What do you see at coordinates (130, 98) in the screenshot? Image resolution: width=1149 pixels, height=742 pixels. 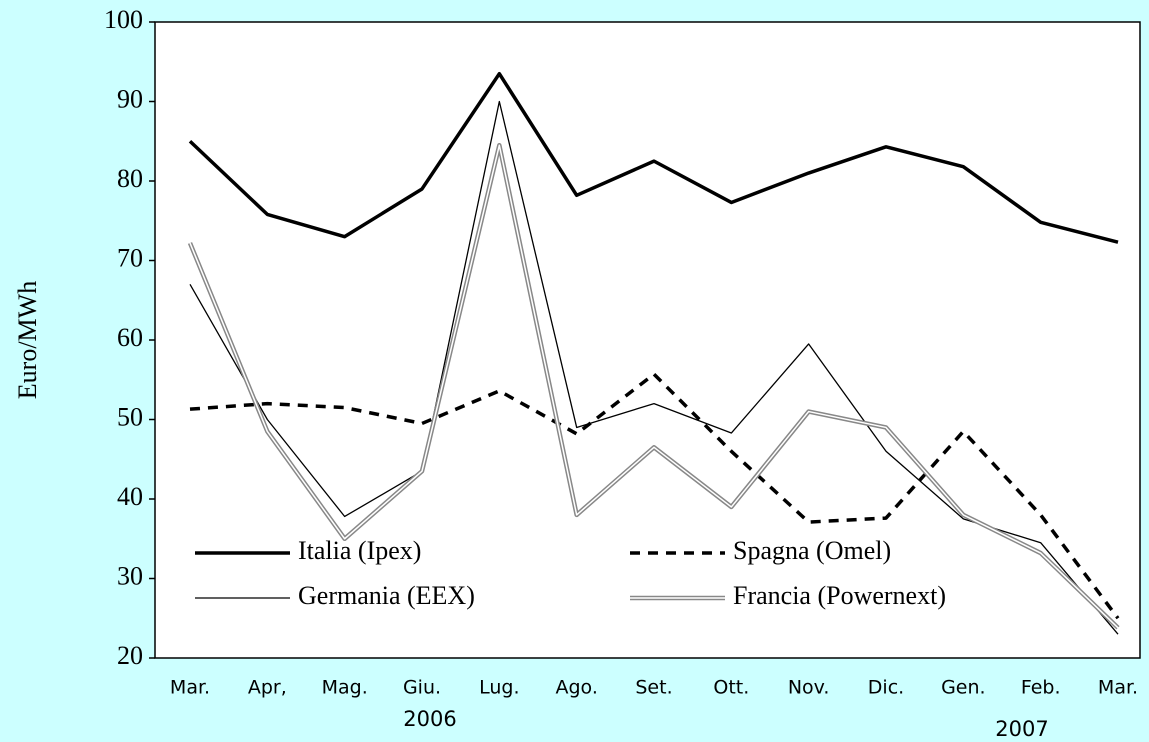 I see `y-tick-label: 90` at bounding box center [130, 98].